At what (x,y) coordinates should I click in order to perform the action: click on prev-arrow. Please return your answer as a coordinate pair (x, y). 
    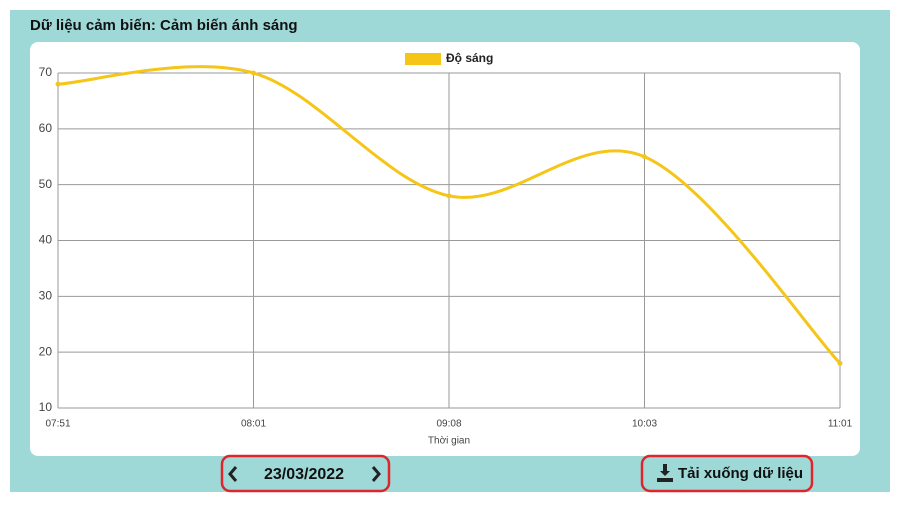
    Looking at the image, I should click on (233, 474).